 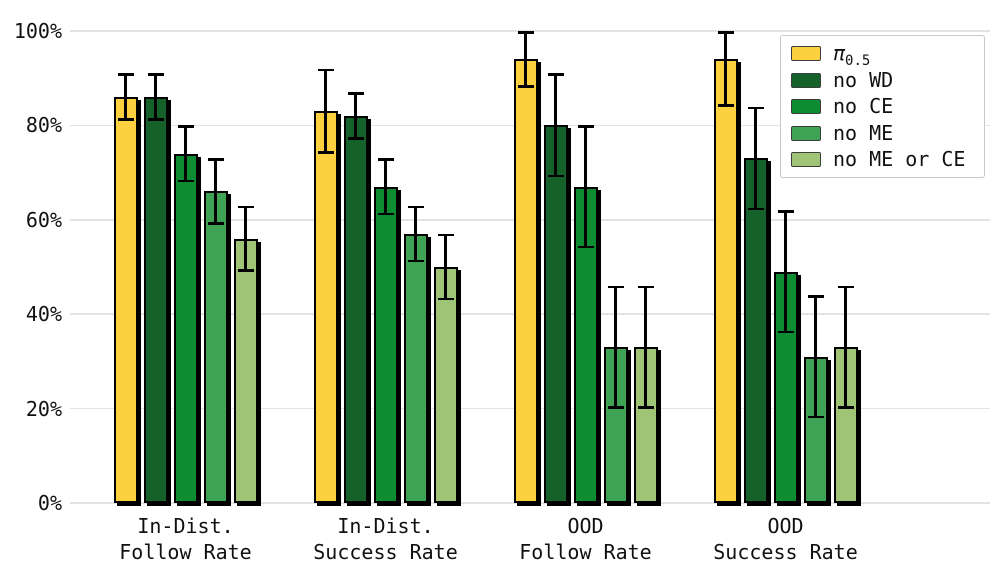 I want to click on y-tick-label: 80%, so click(x=43, y=125).